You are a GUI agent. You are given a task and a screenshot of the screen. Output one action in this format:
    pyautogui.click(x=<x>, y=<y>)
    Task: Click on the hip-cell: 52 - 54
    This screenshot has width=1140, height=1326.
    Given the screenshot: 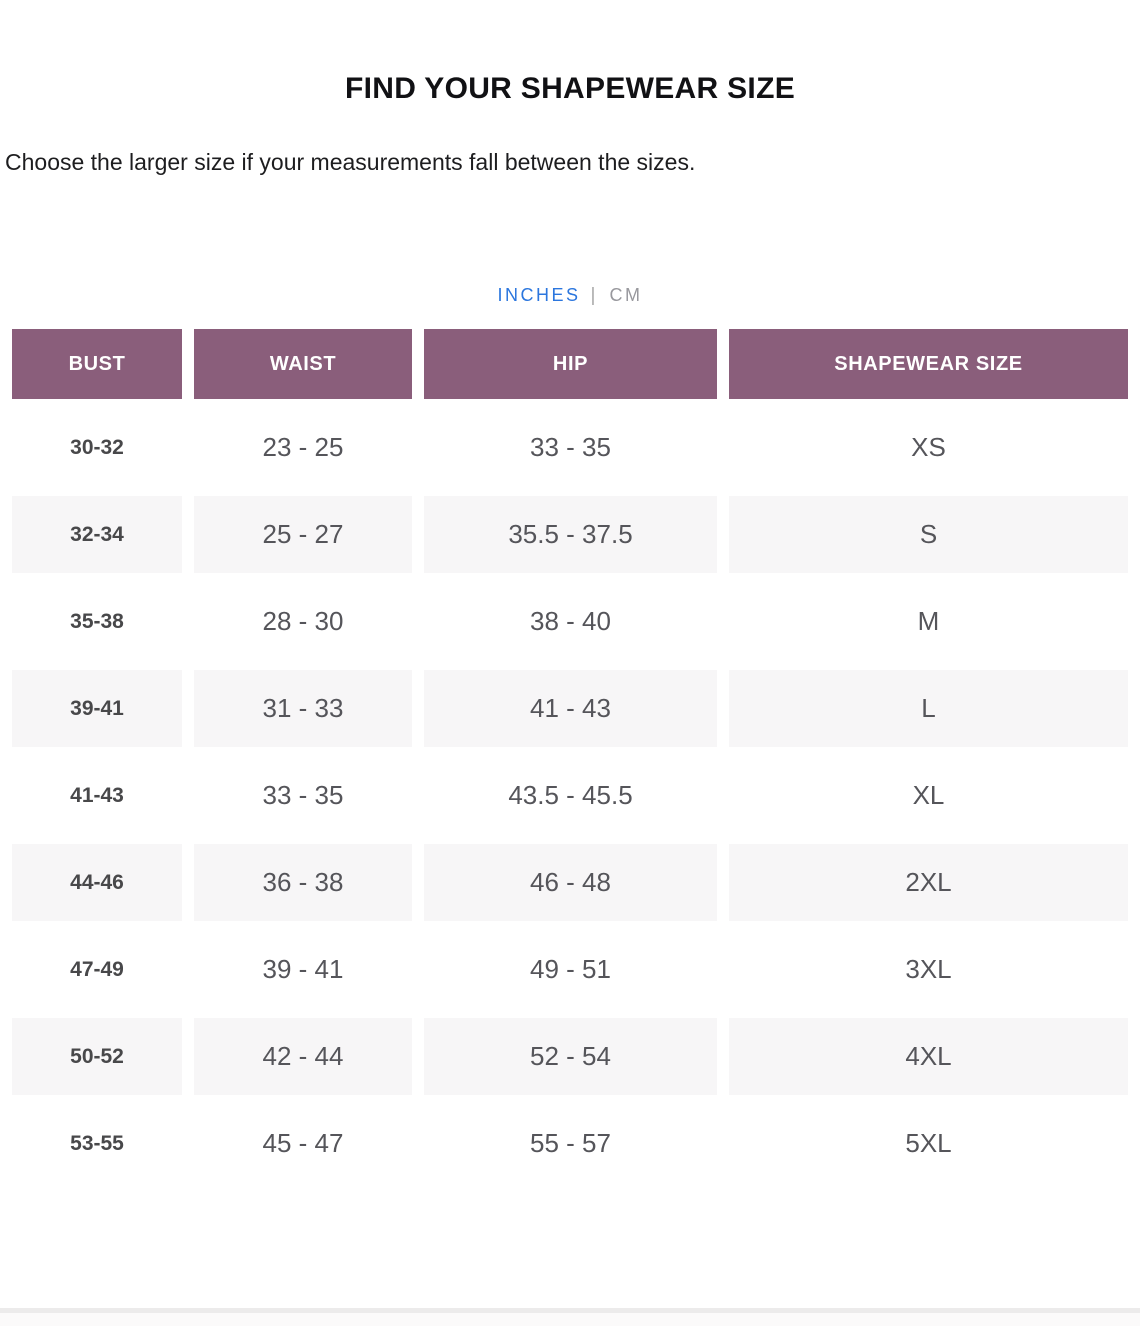 What is the action you would take?
    pyautogui.click(x=570, y=1056)
    